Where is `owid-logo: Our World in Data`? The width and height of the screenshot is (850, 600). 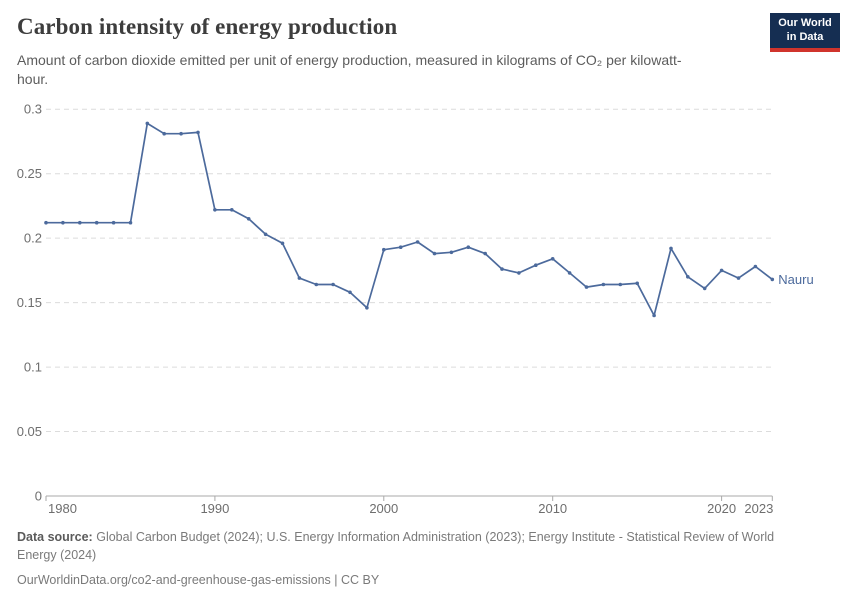 owid-logo: Our World in Data is located at coordinates (805, 32).